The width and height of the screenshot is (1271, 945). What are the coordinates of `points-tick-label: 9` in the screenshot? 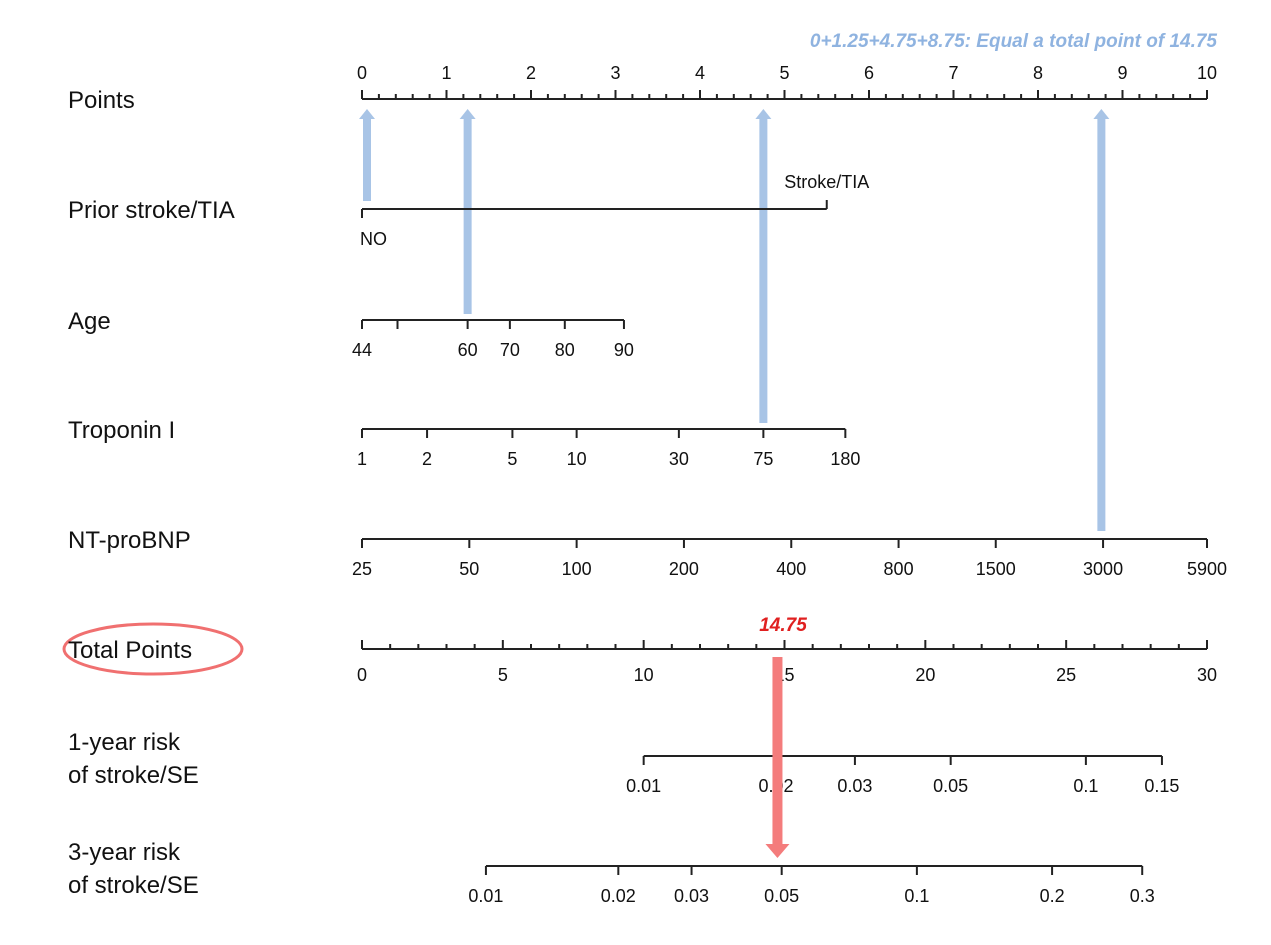 It's located at (1122, 73).